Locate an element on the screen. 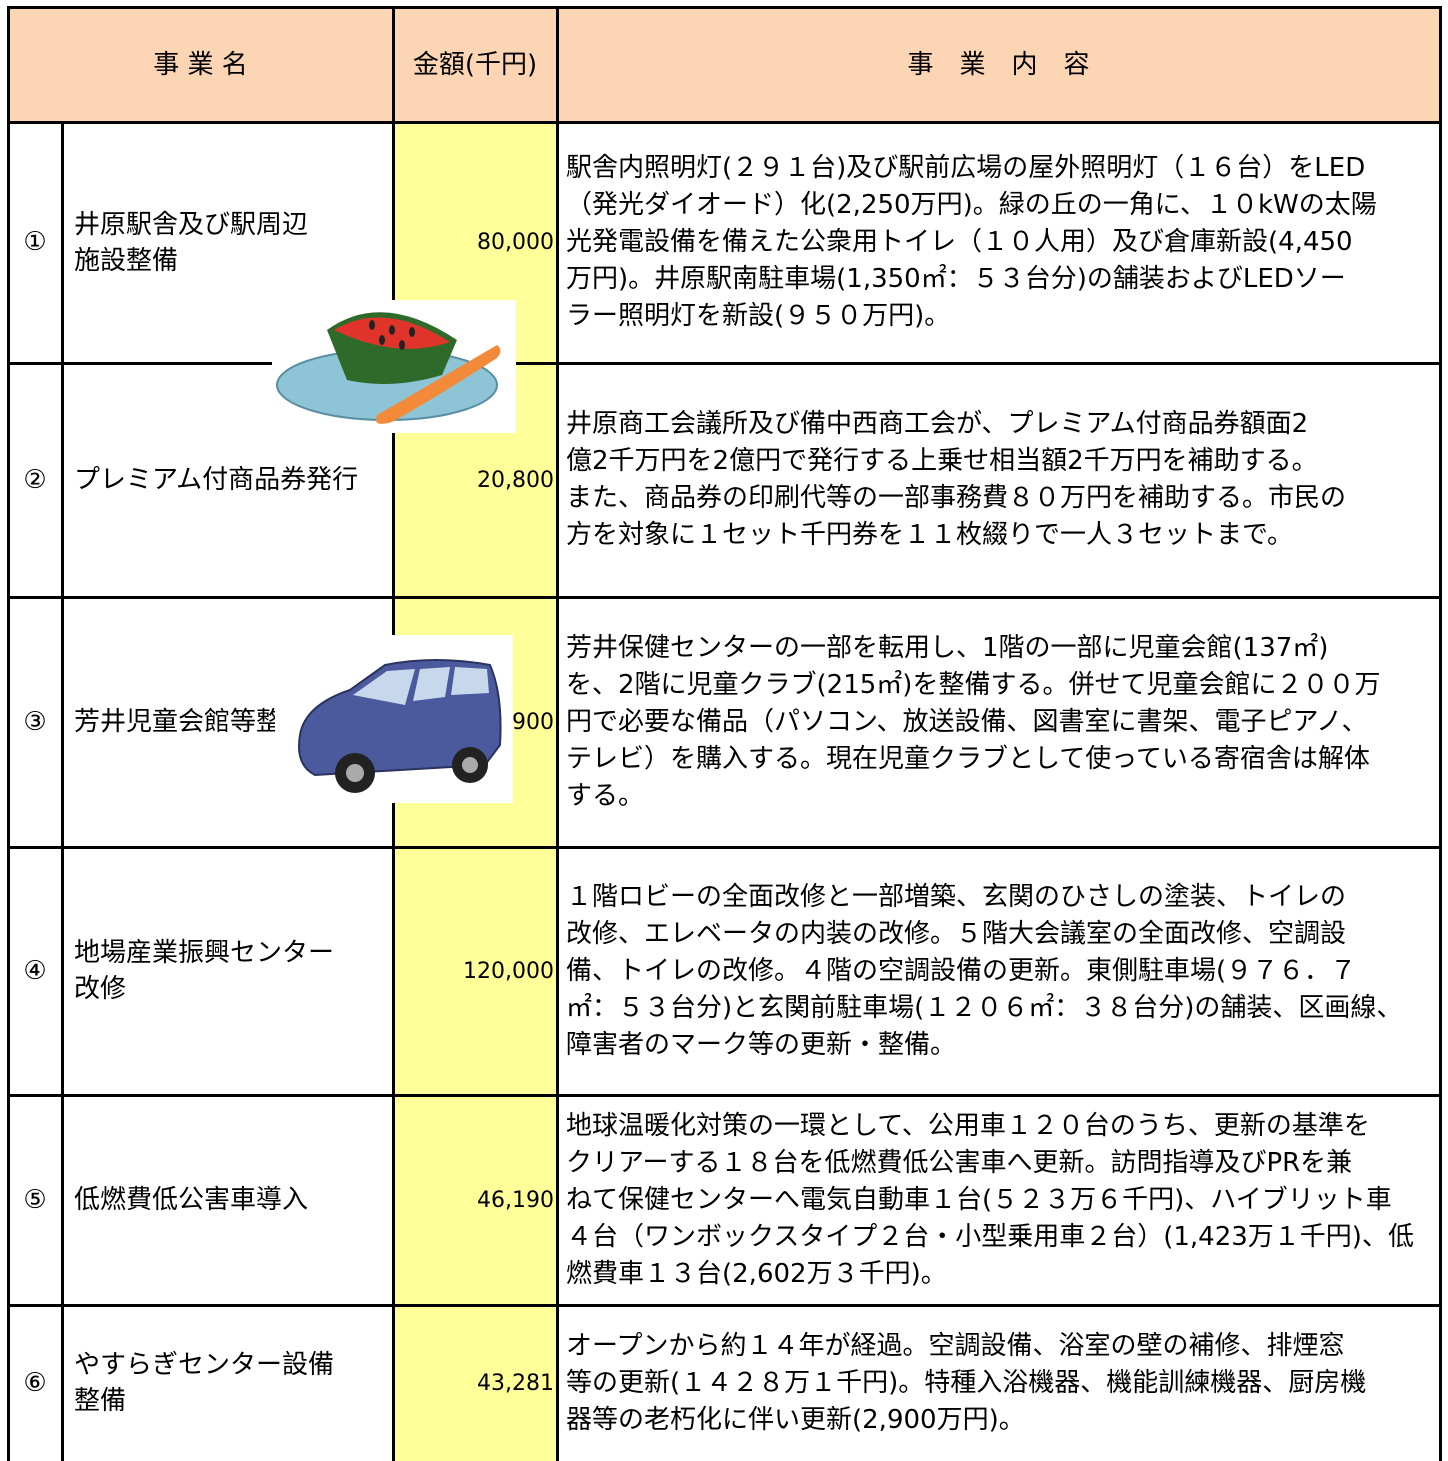 The image size is (1448, 1461). description-line: テレビ）を購入する。現在児童クラブとして使っている寄宿舎は解体 is located at coordinates (968, 758).